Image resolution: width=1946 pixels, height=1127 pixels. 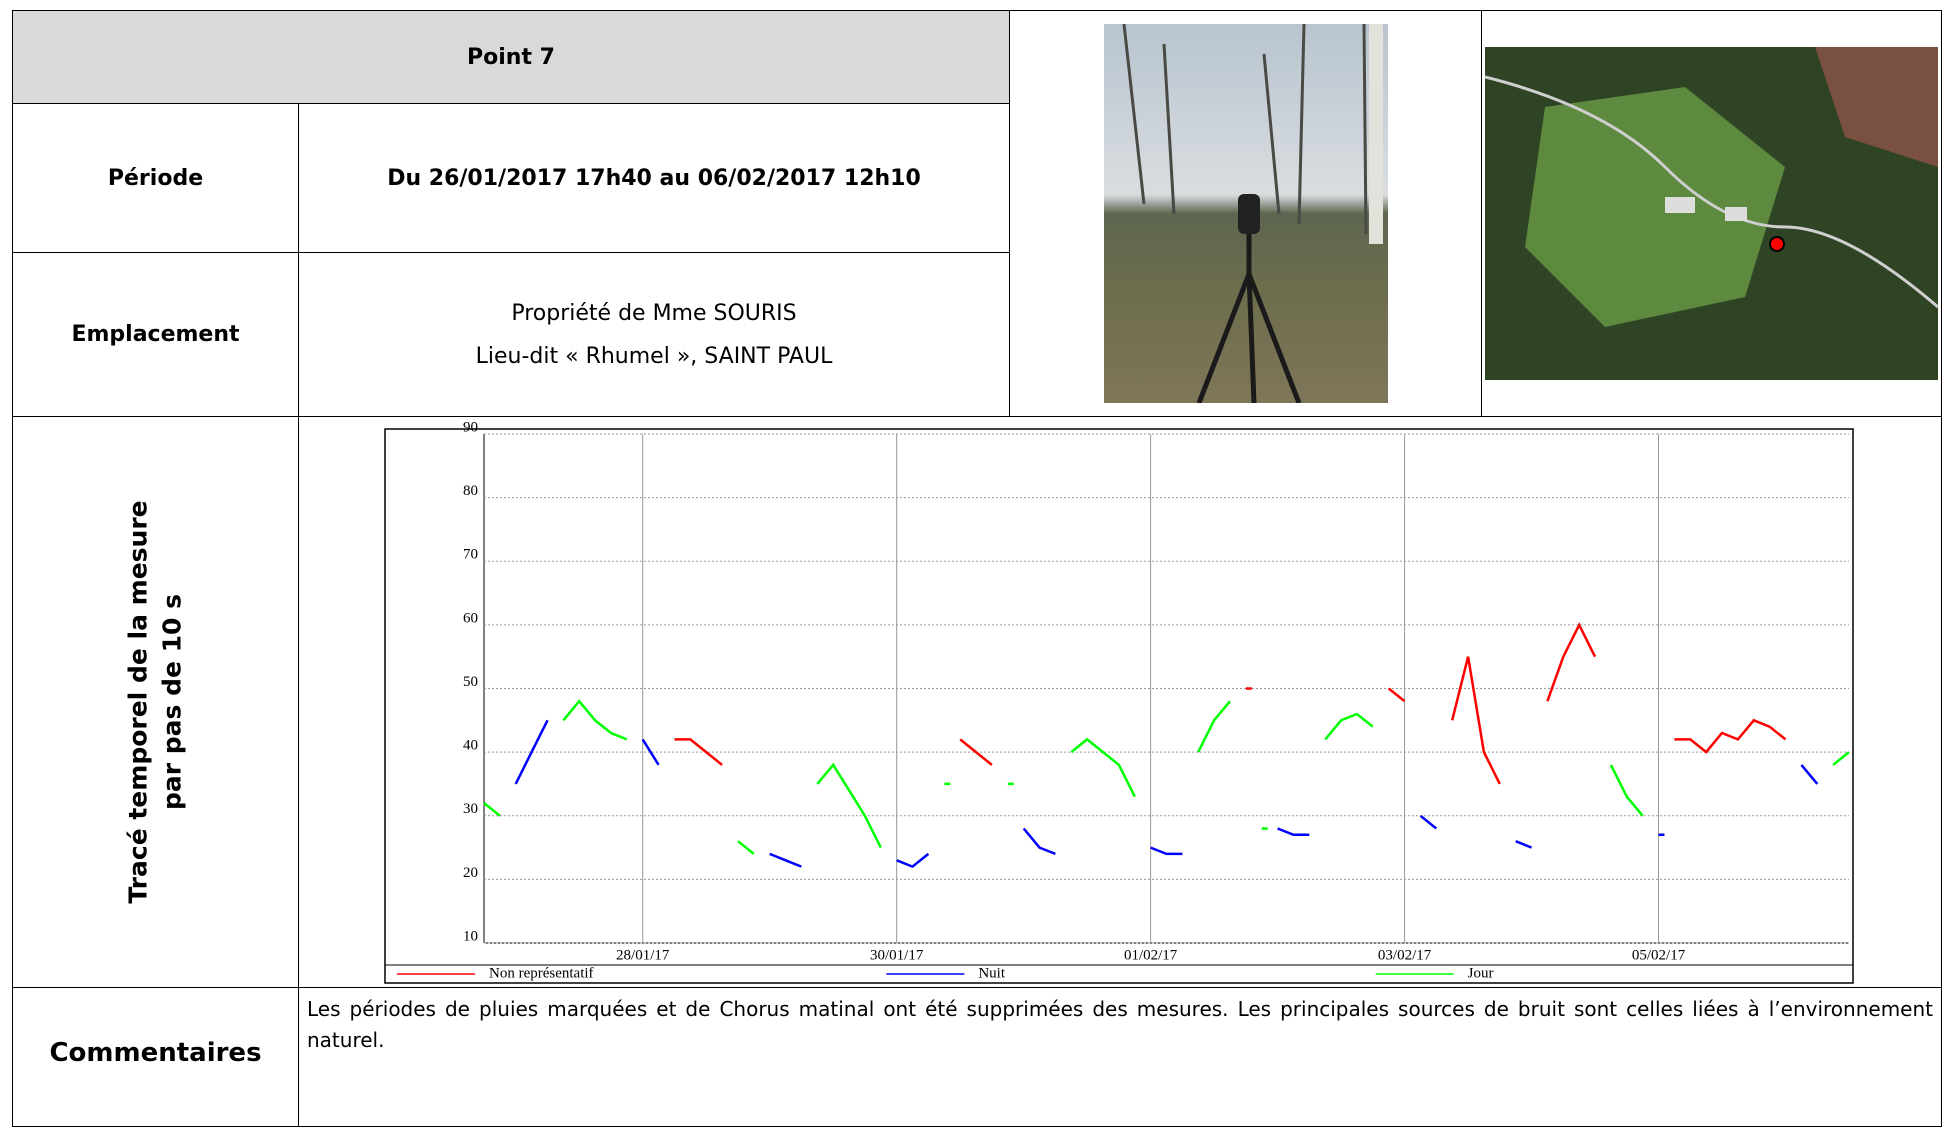 What do you see at coordinates (470, 809) in the screenshot?
I see `y-tick-label: 30` at bounding box center [470, 809].